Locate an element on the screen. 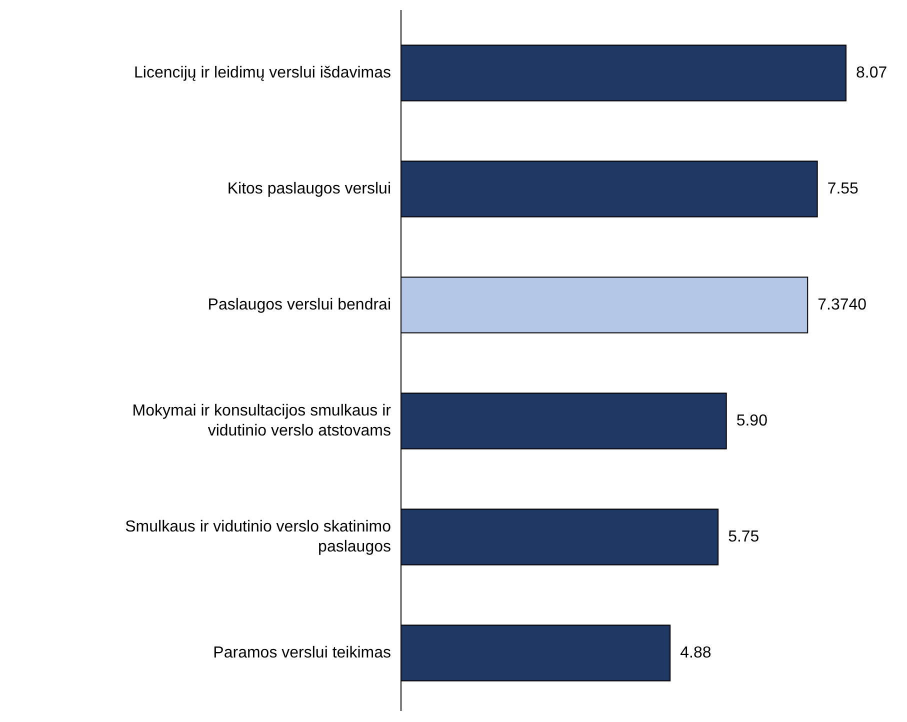 This screenshot has height=722, width=907. data-label: 4.88 is located at coordinates (696, 653).